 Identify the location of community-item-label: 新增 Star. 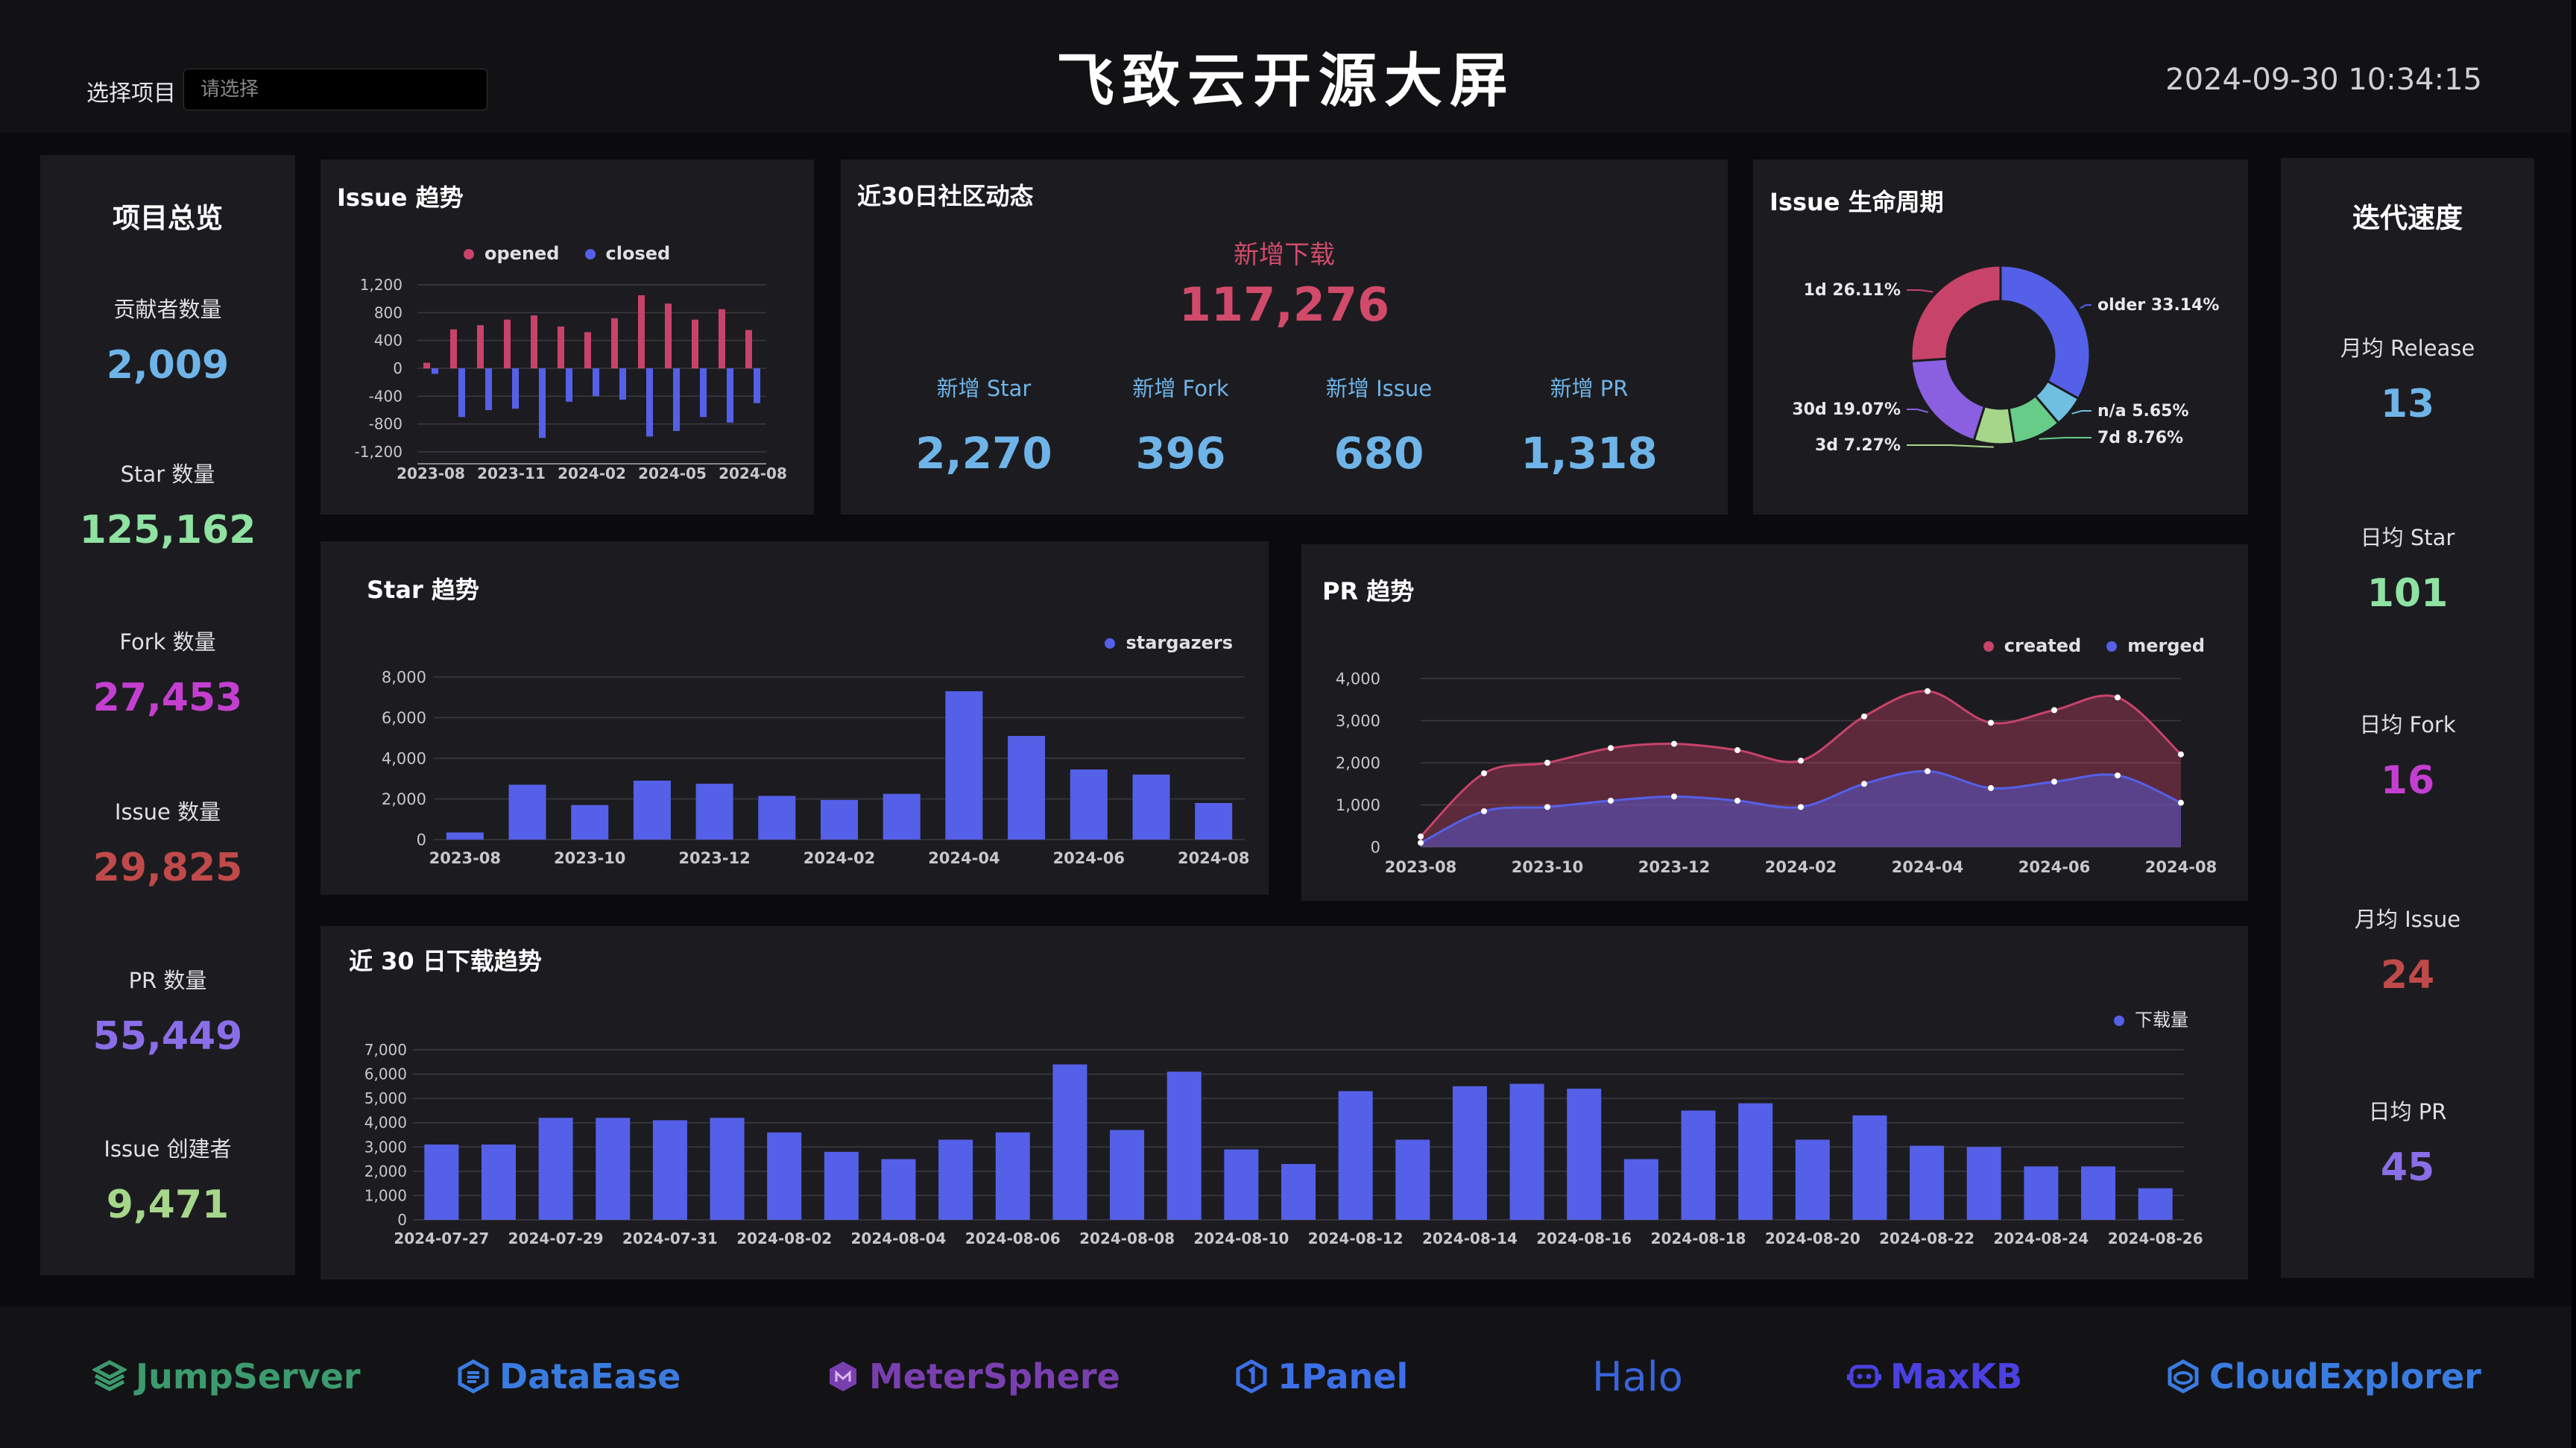
(984, 388).